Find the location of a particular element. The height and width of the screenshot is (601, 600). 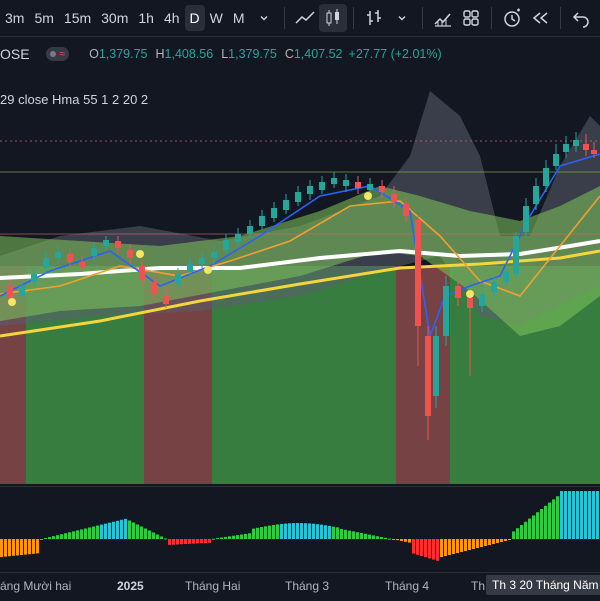

indicators-icon is located at coordinates (443, 18).